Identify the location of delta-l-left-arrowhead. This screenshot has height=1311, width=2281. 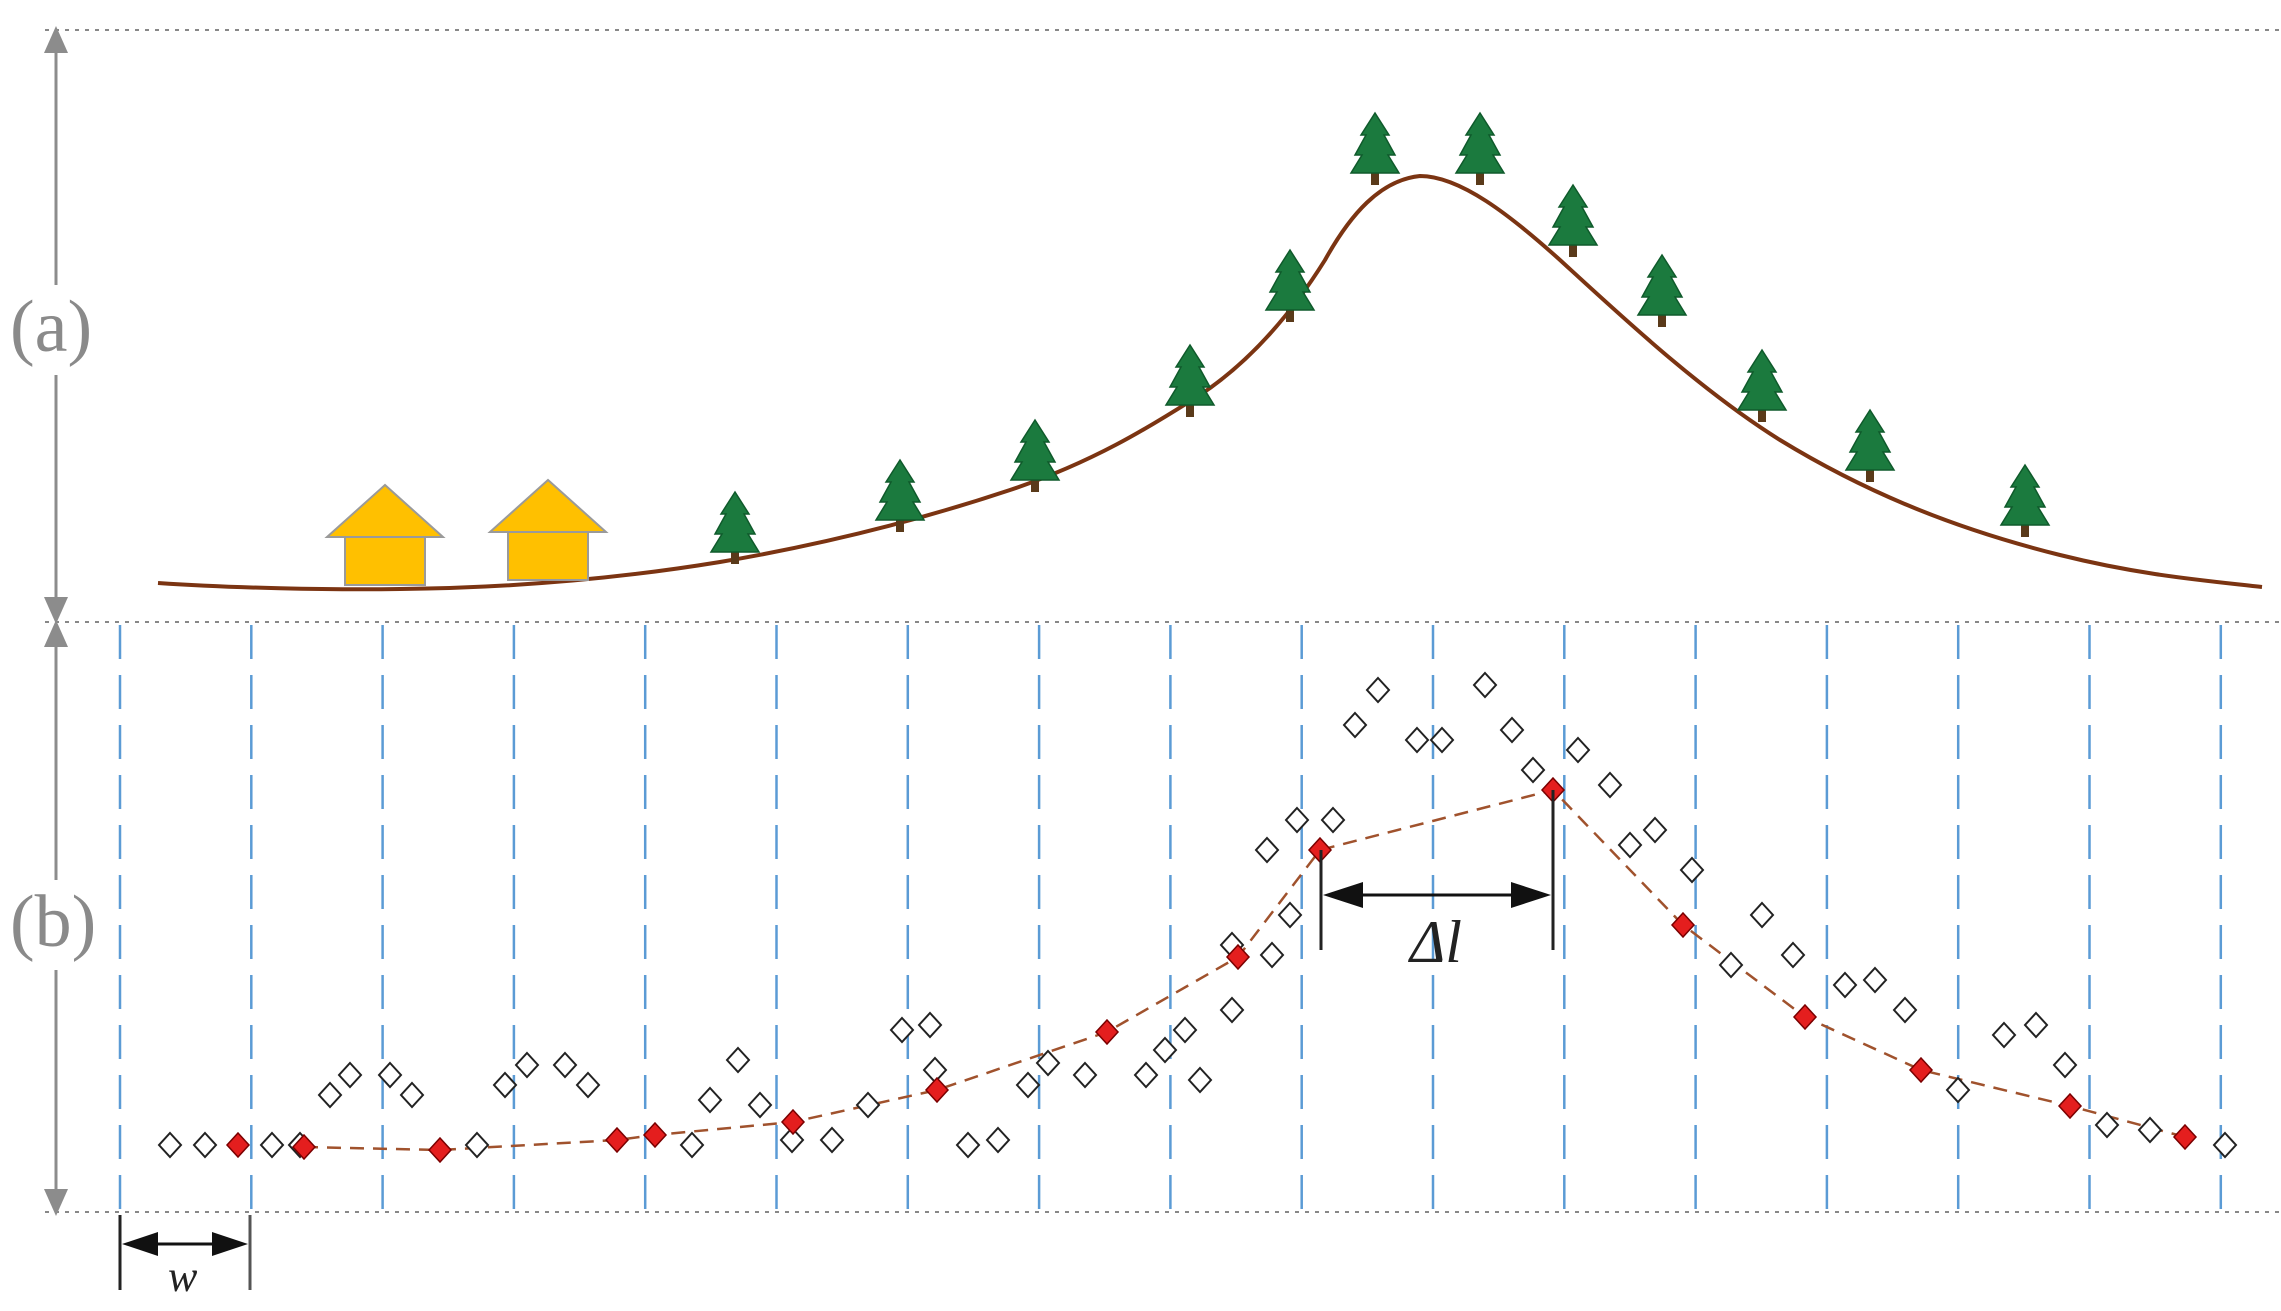
(1343, 895).